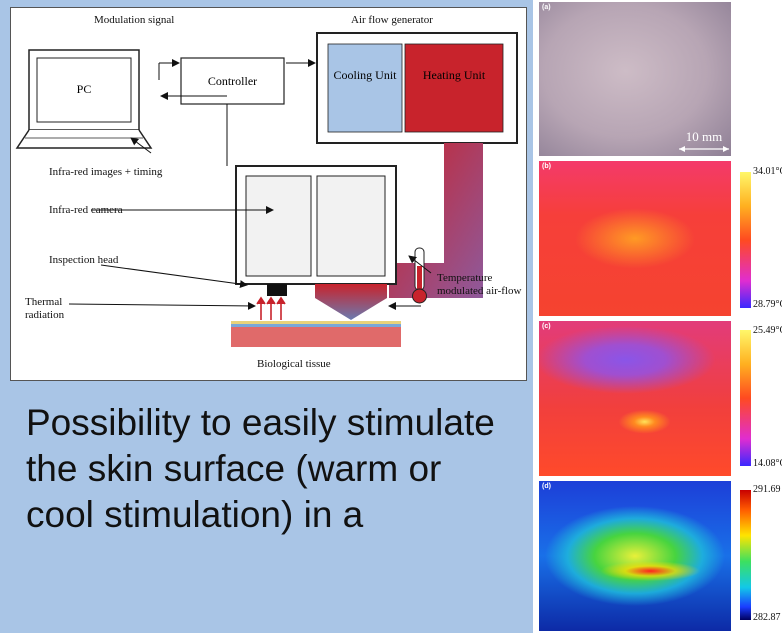 This screenshot has width=782, height=633. I want to click on thermal-radiation-label: Thermal radiation, so click(45, 308).